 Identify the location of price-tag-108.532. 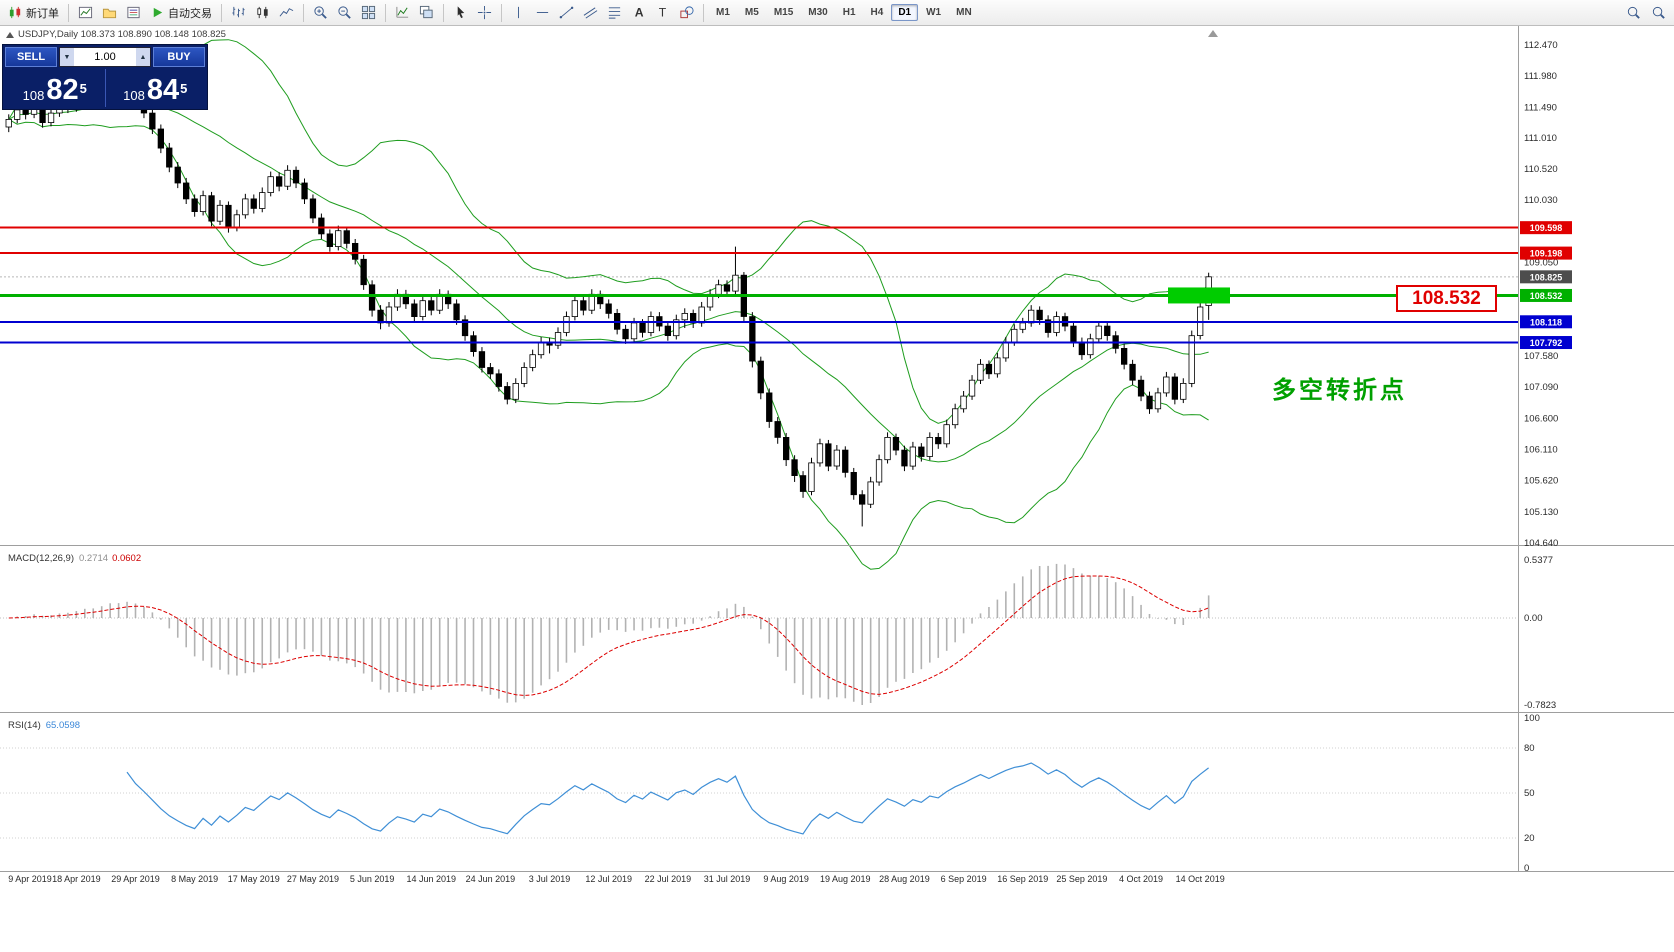
(1546, 295).